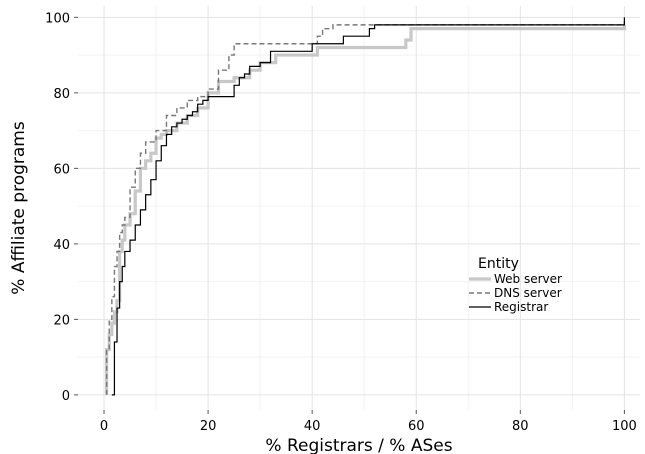 Image resolution: width=645 pixels, height=454 pixels. I want to click on x-tick-label: 60, so click(416, 426).